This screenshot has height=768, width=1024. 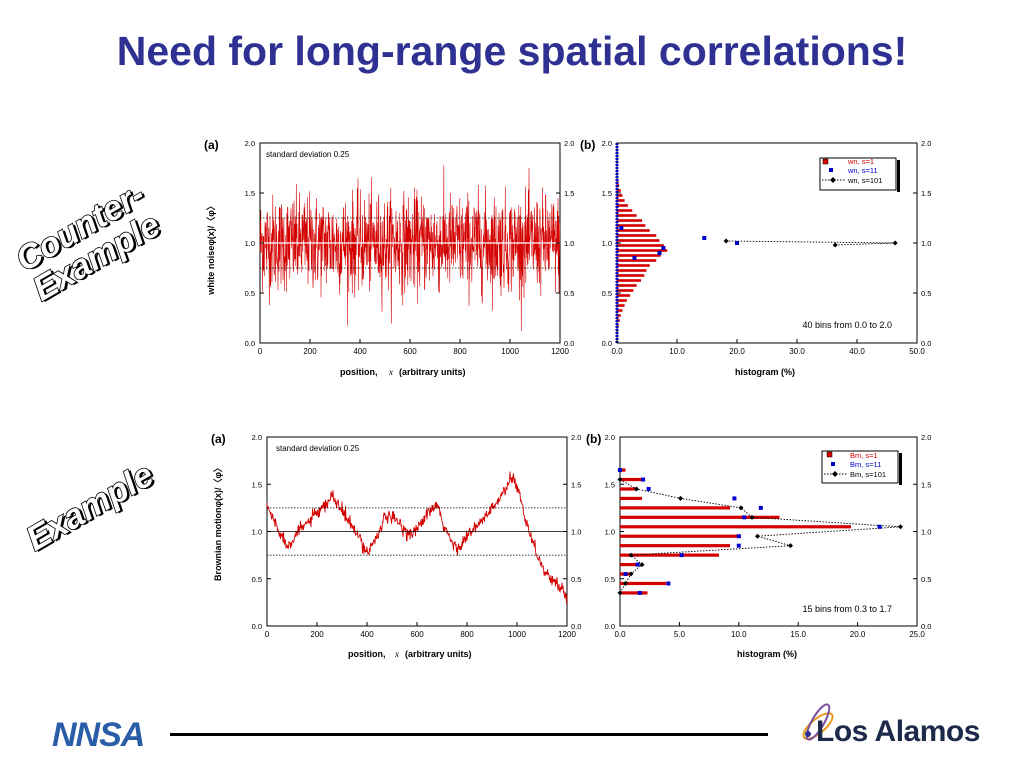 I want to click on x-tick-label: 600, so click(x=410, y=351).